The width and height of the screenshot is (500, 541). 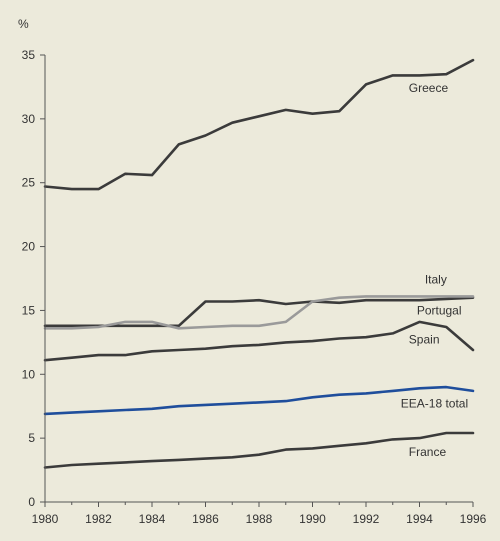 I want to click on series-line-italy, so click(x=259, y=312).